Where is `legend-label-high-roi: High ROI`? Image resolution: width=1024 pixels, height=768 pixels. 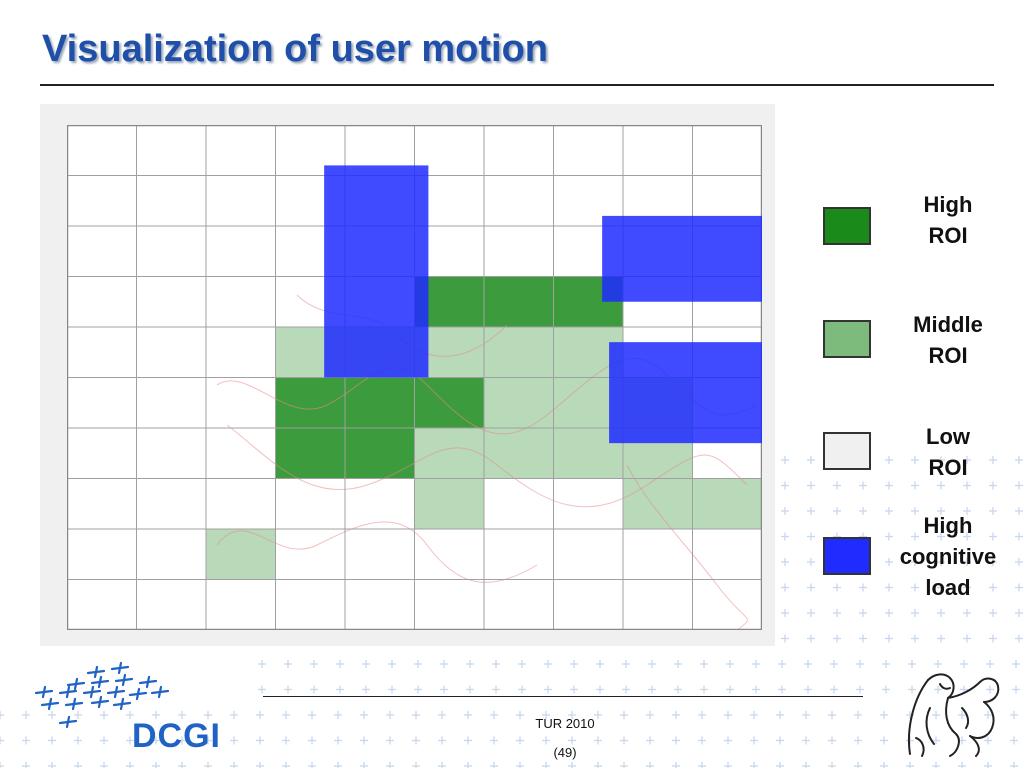 legend-label-high-roi: High ROI is located at coordinates (948, 220).